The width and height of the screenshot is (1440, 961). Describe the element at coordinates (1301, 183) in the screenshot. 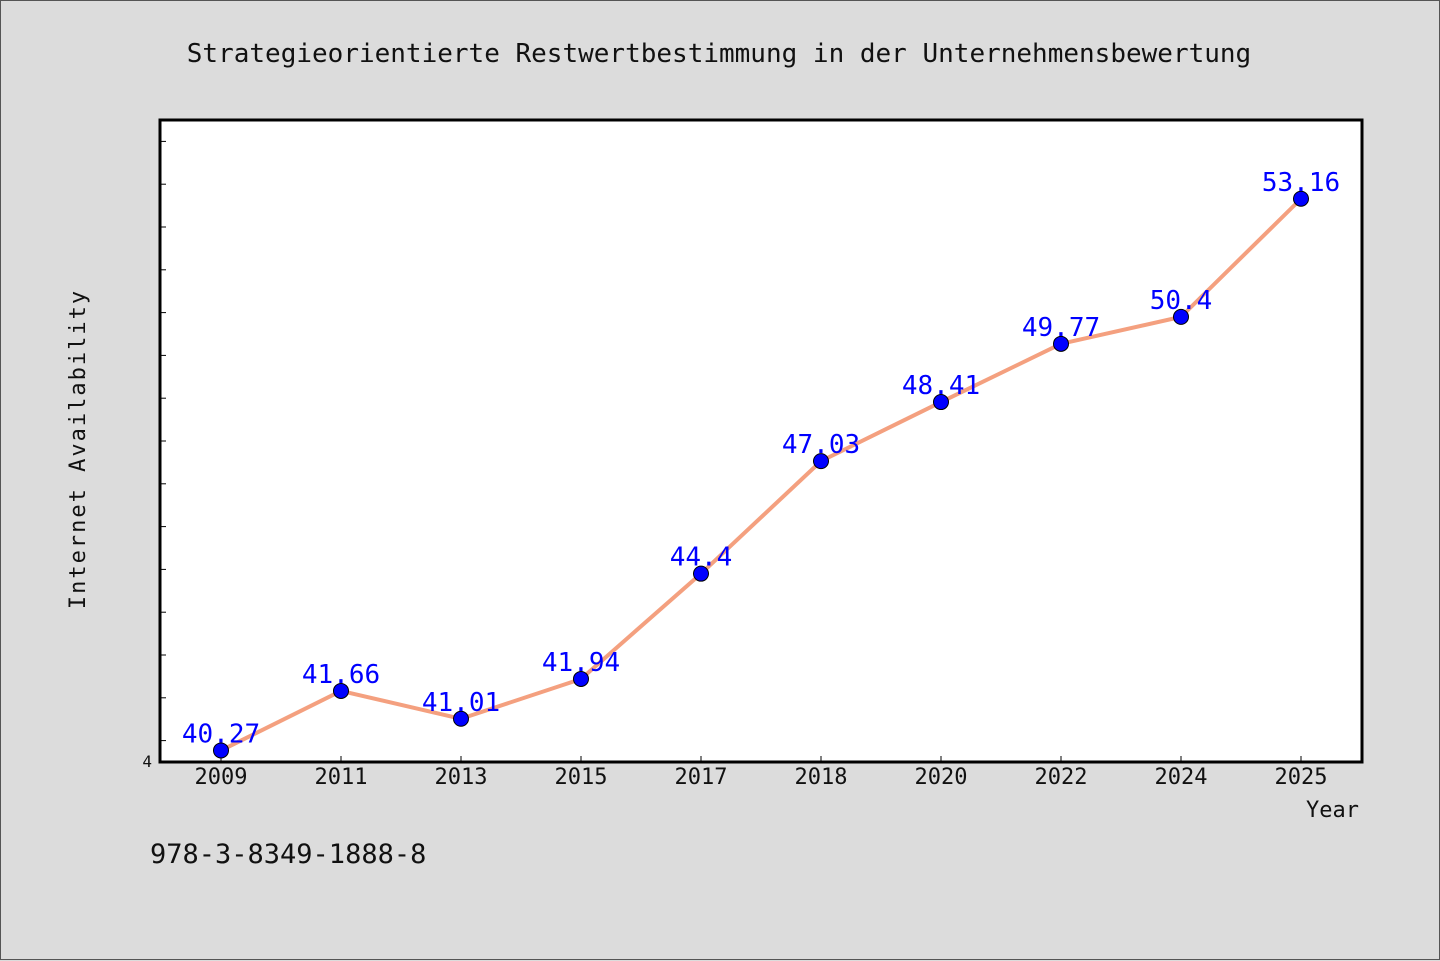

I see `data-label: 53.16` at that location.